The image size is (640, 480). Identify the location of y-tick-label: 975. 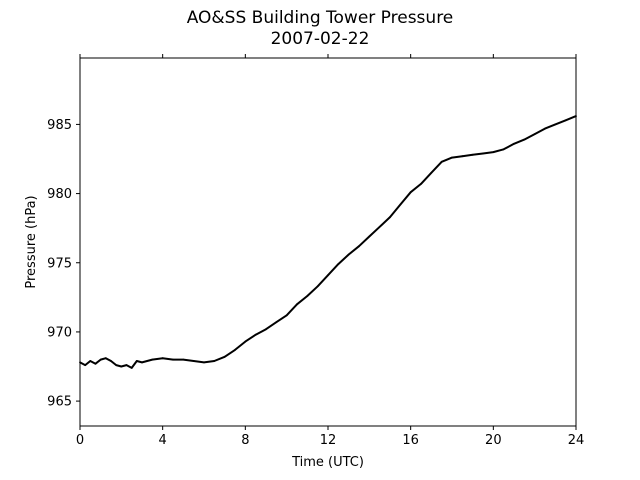
(59, 263).